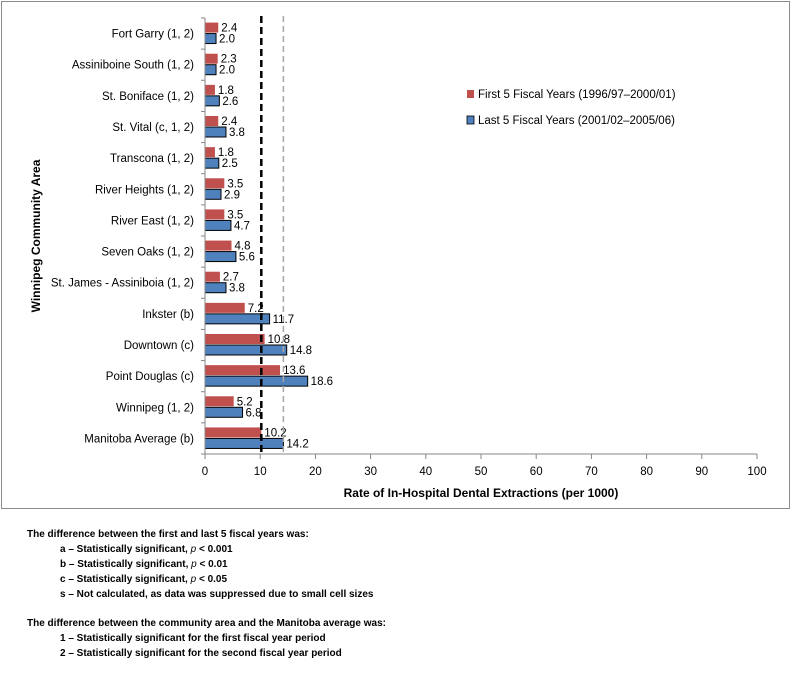 The image size is (792, 674). Describe the element at coordinates (315, 472) in the screenshot. I see `x-tick-label: 20` at that location.